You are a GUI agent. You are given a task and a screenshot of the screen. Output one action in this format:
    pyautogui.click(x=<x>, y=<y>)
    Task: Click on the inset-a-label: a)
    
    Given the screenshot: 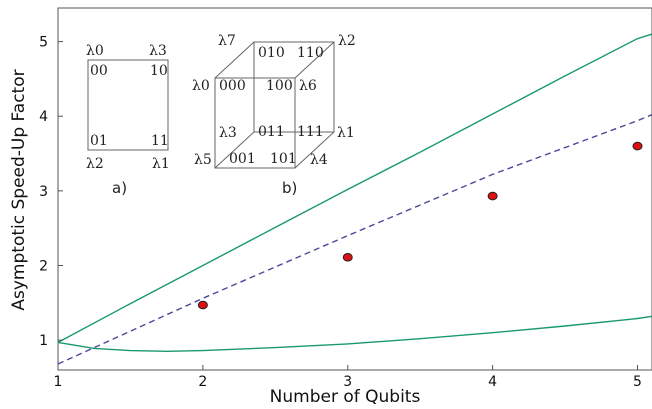 What is the action you would take?
    pyautogui.click(x=119, y=188)
    